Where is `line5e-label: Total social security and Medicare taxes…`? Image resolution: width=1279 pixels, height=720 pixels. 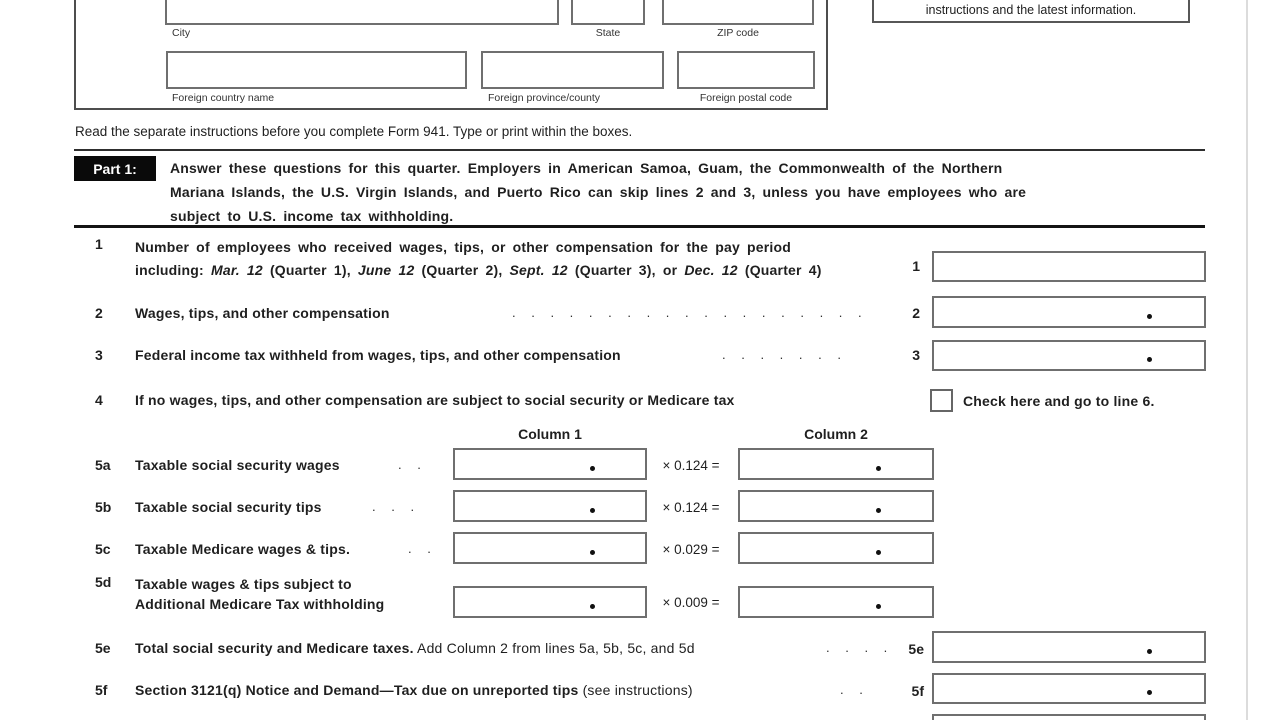 line5e-label: Total social security and Medicare taxes… is located at coordinates (415, 648).